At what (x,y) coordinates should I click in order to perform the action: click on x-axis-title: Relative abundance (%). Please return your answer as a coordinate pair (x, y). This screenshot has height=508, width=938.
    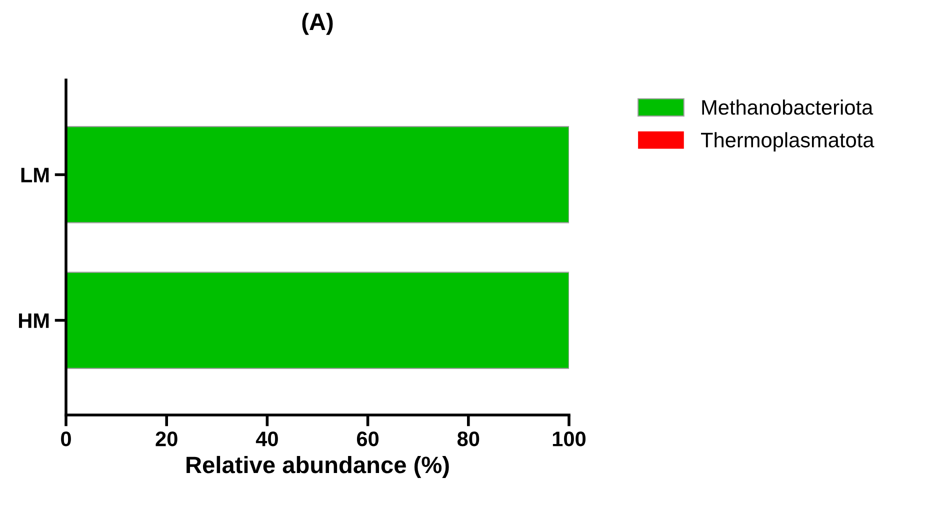
    Looking at the image, I should click on (317, 467).